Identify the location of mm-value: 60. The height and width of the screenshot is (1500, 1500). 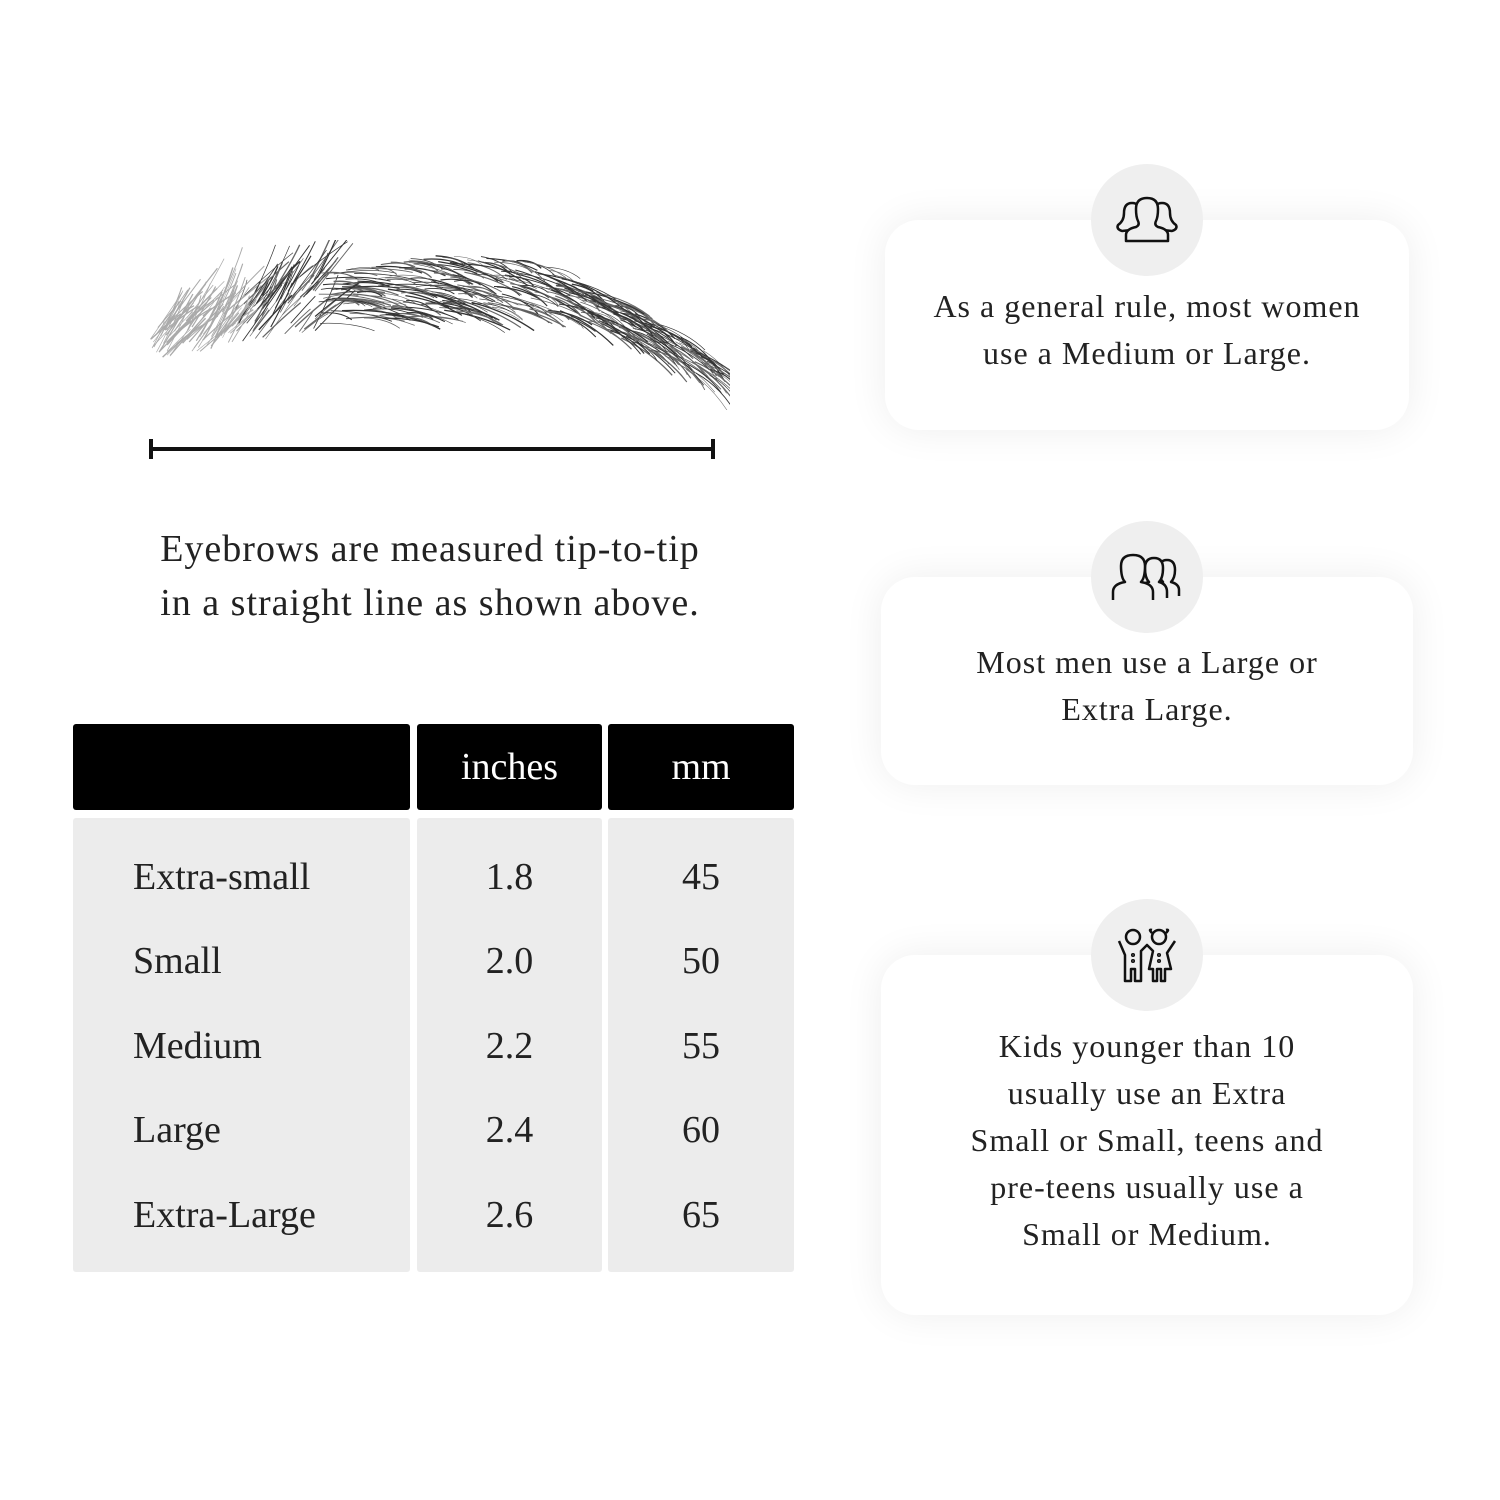
(701, 1130).